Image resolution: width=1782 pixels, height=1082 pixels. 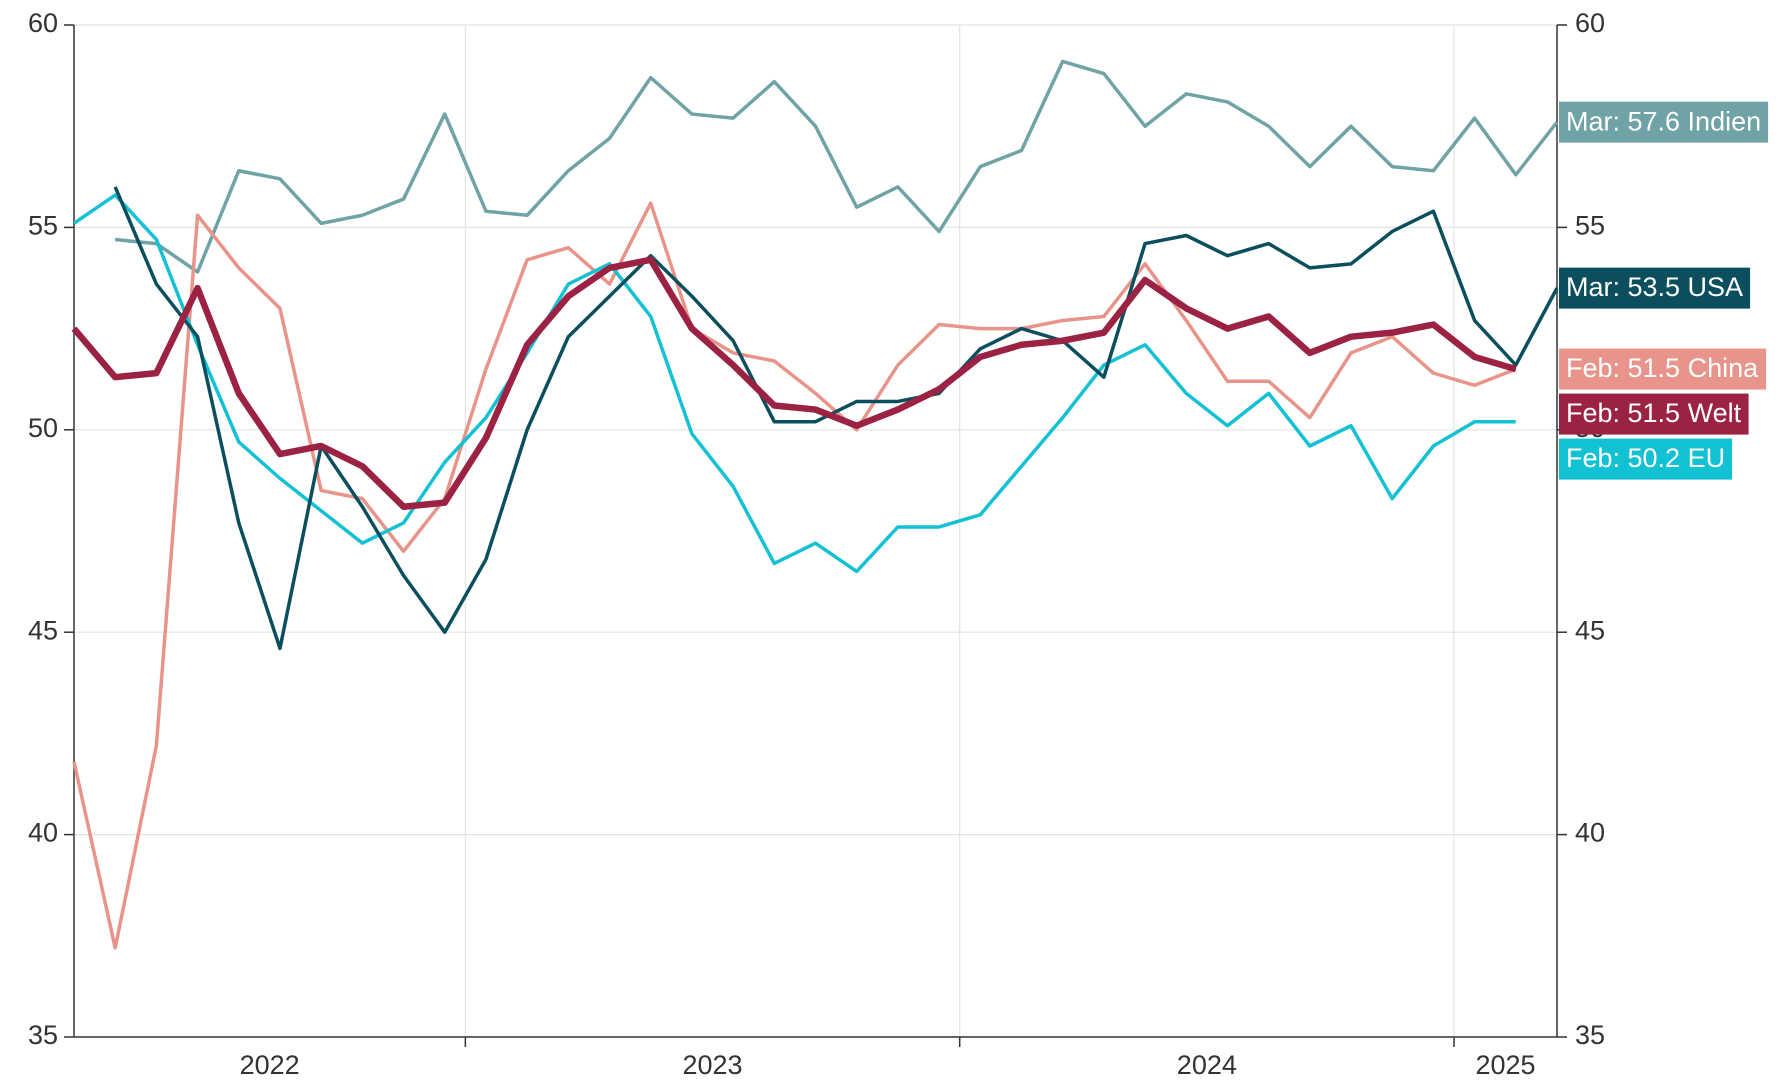 I want to click on y2-tick-label: 45, so click(x=1590, y=630).